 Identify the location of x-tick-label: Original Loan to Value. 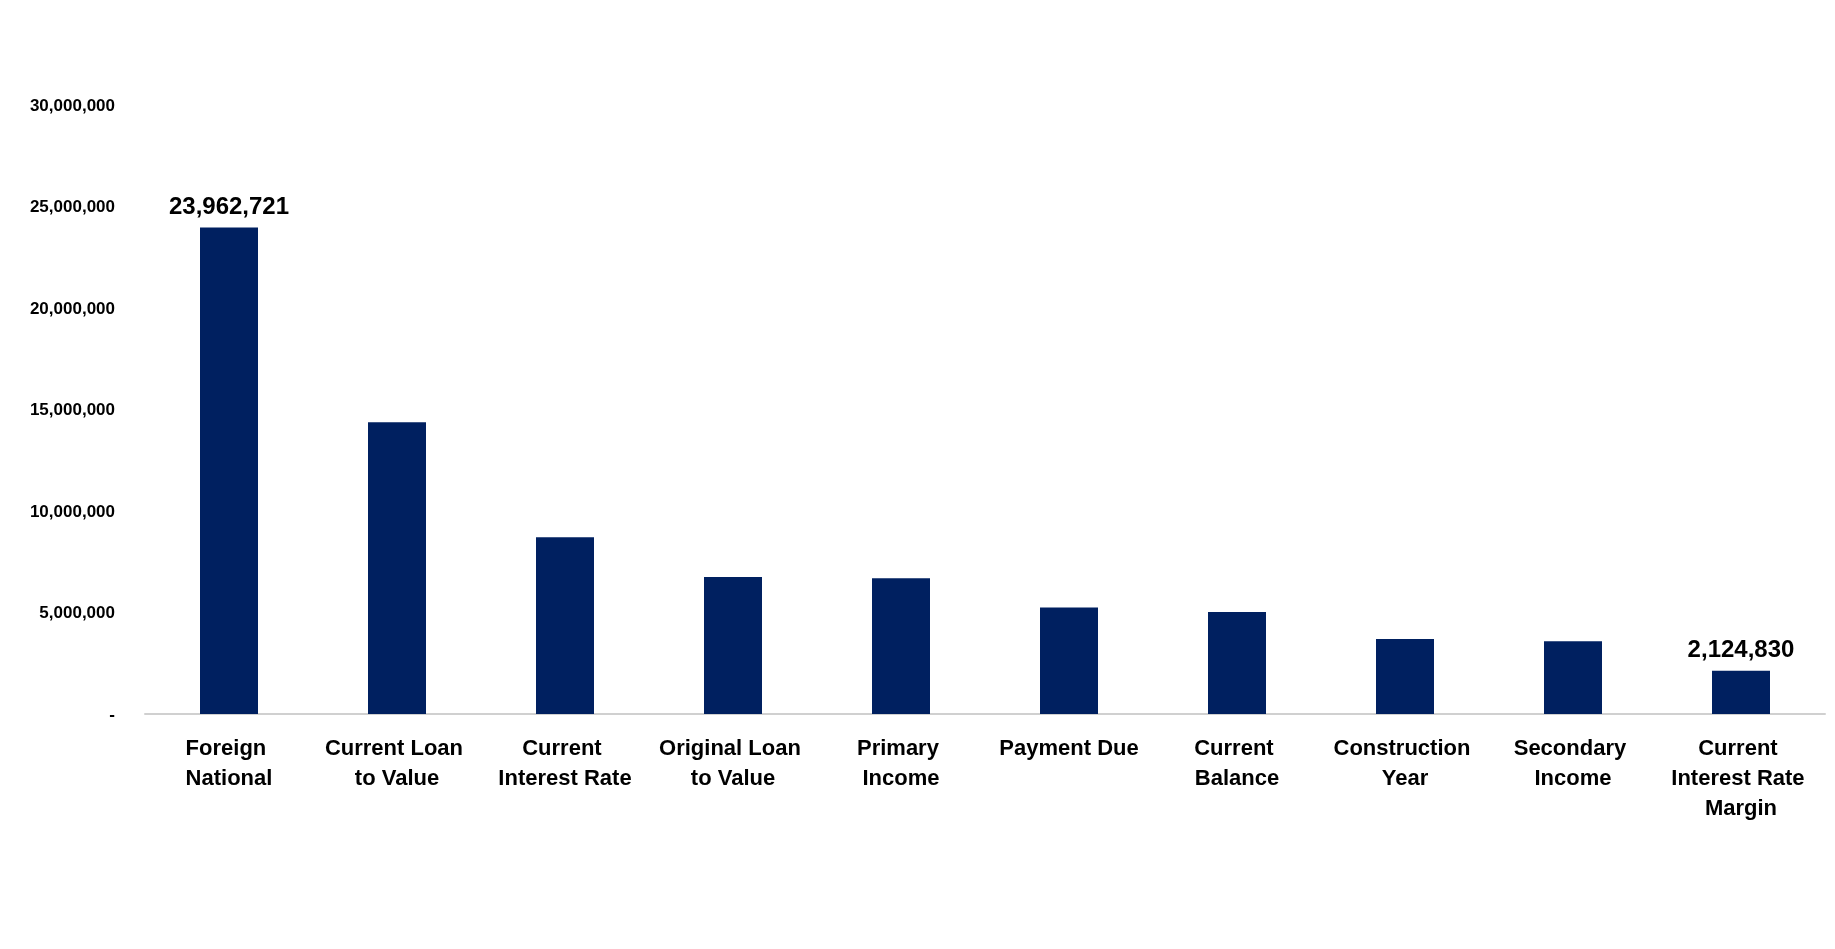
(733, 762).